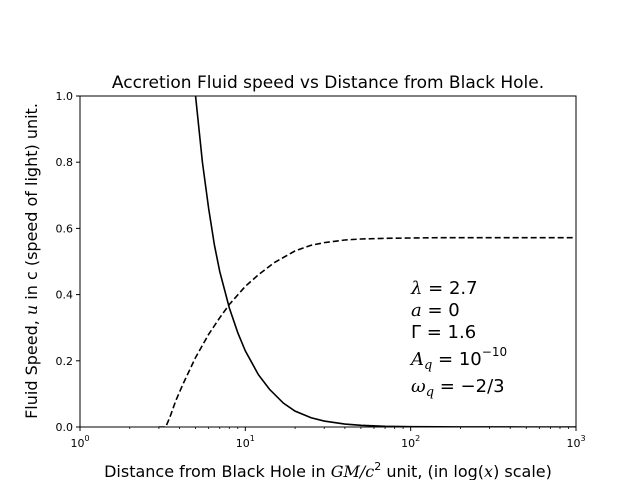 The width and height of the screenshot is (640, 480). What do you see at coordinates (65, 228) in the screenshot?
I see `y-tick-label: 0.6` at bounding box center [65, 228].